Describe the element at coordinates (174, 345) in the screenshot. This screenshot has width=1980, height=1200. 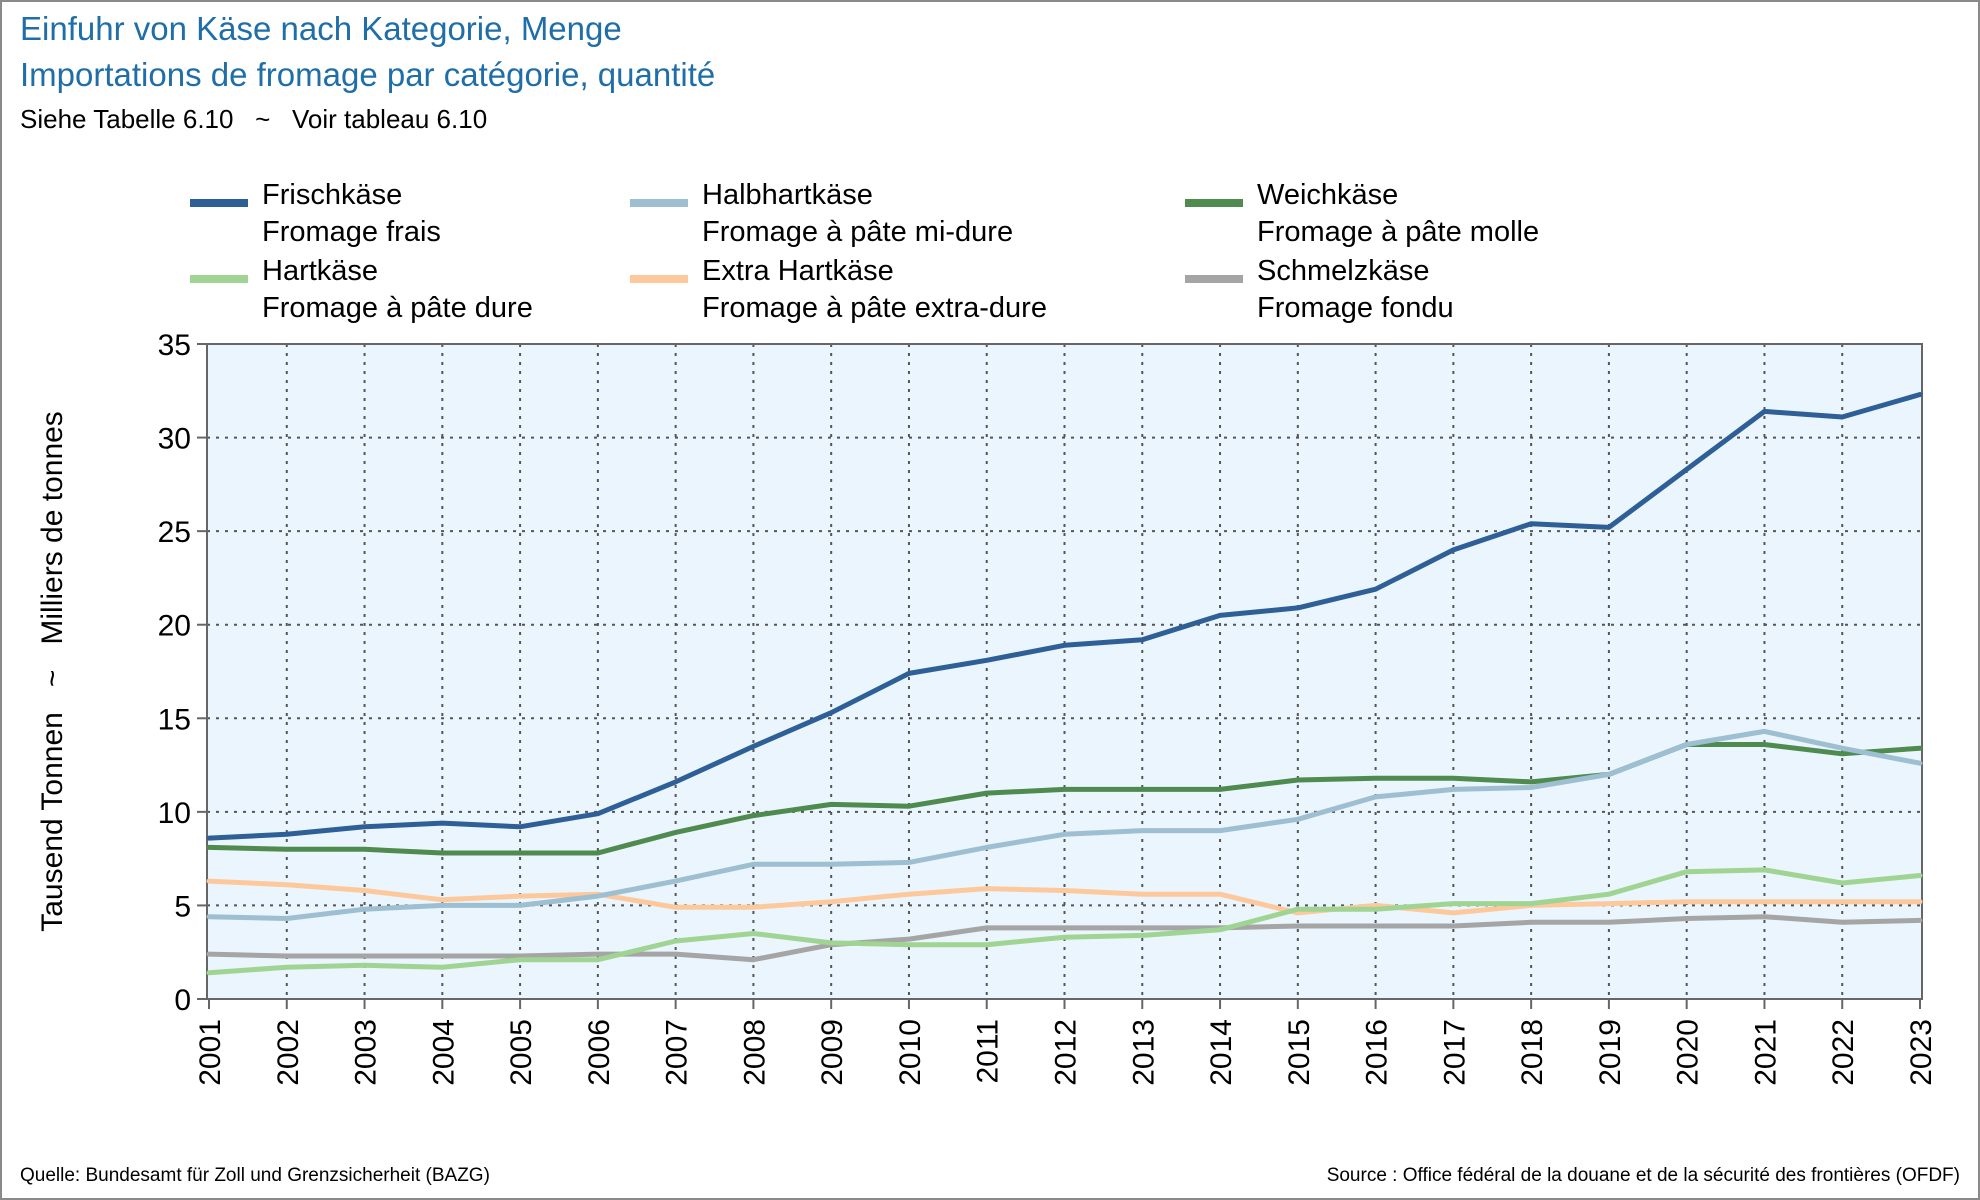
I see `y-tick-label: 35` at that location.